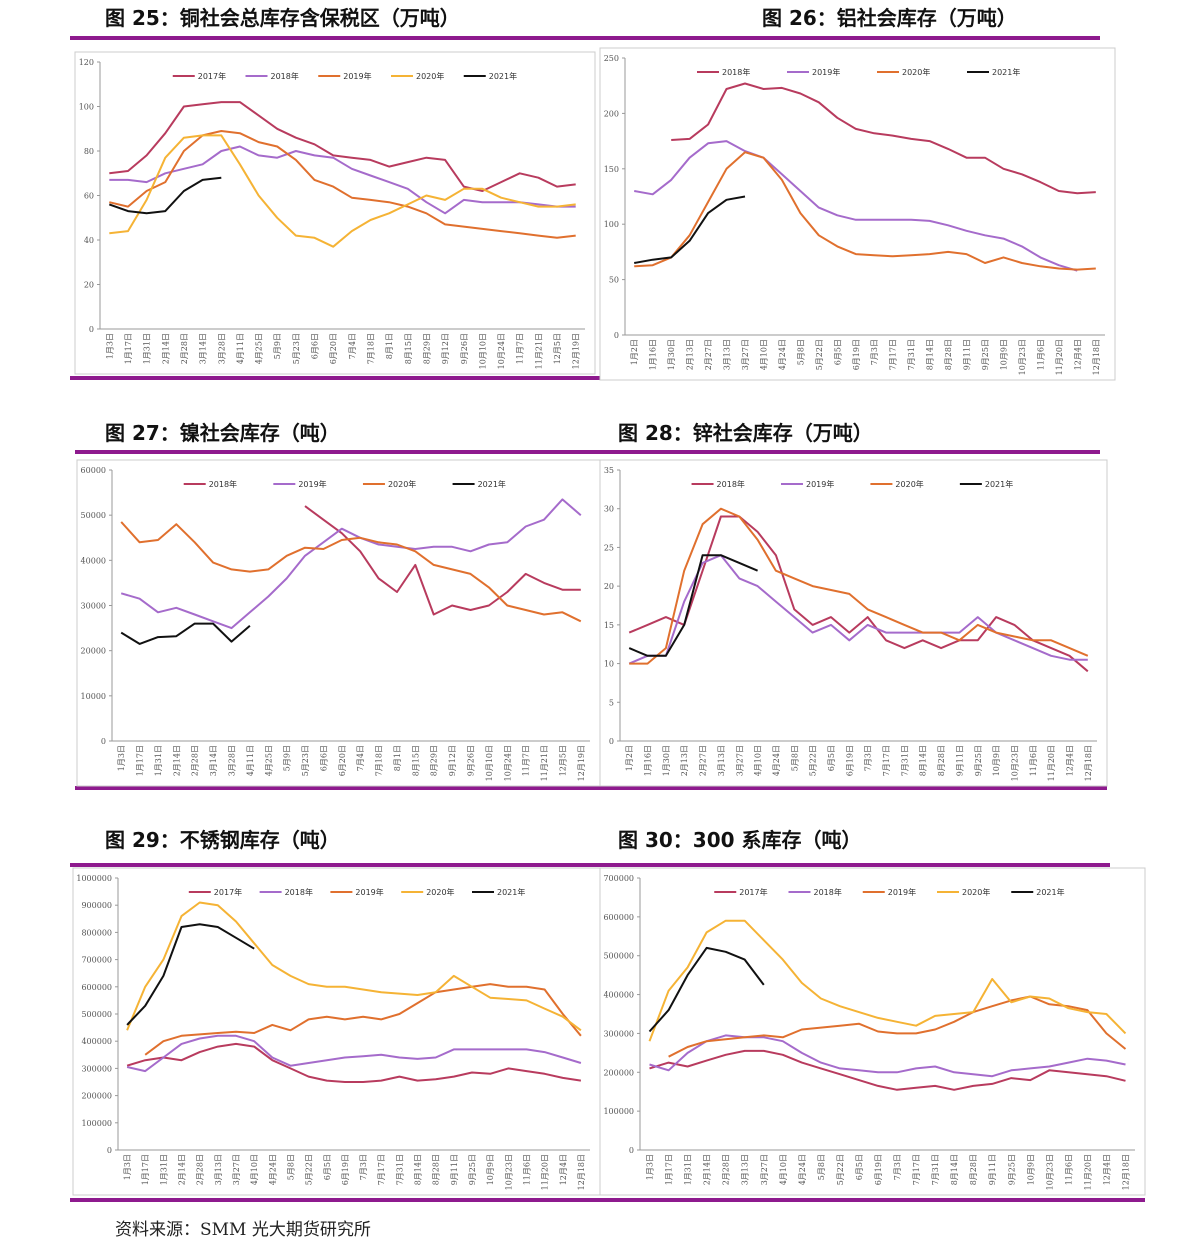 This screenshot has width=1191, height=1260. Describe the element at coordinates (93, 651) in the screenshot. I see `y-tick-label: 20000` at that location.